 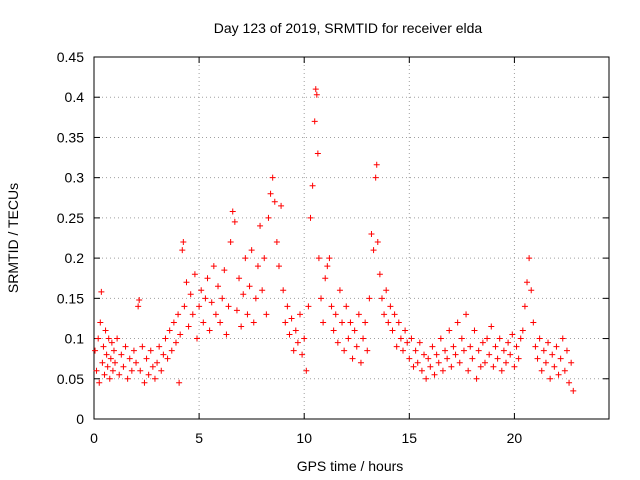 What do you see at coordinates (75, 97) in the screenshot?
I see `y-tick-label: 0.4` at bounding box center [75, 97].